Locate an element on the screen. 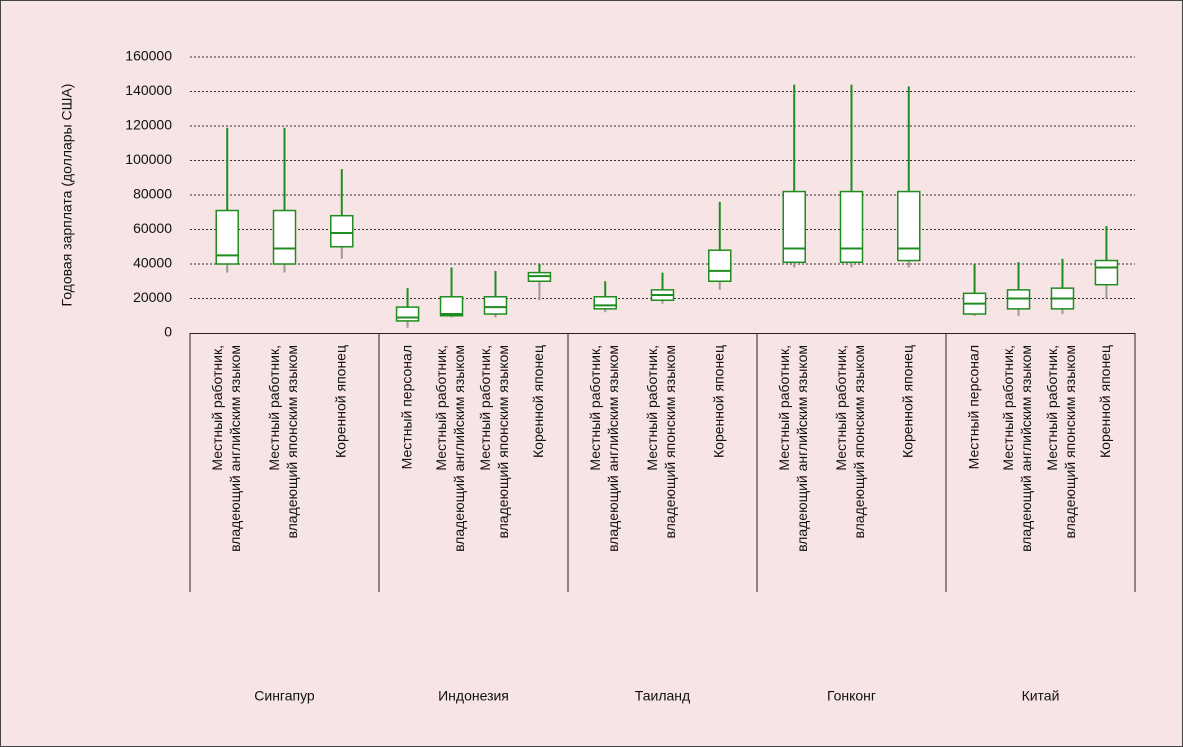 The image size is (1183, 747). y-tick-label: 100000 is located at coordinates (148, 159).